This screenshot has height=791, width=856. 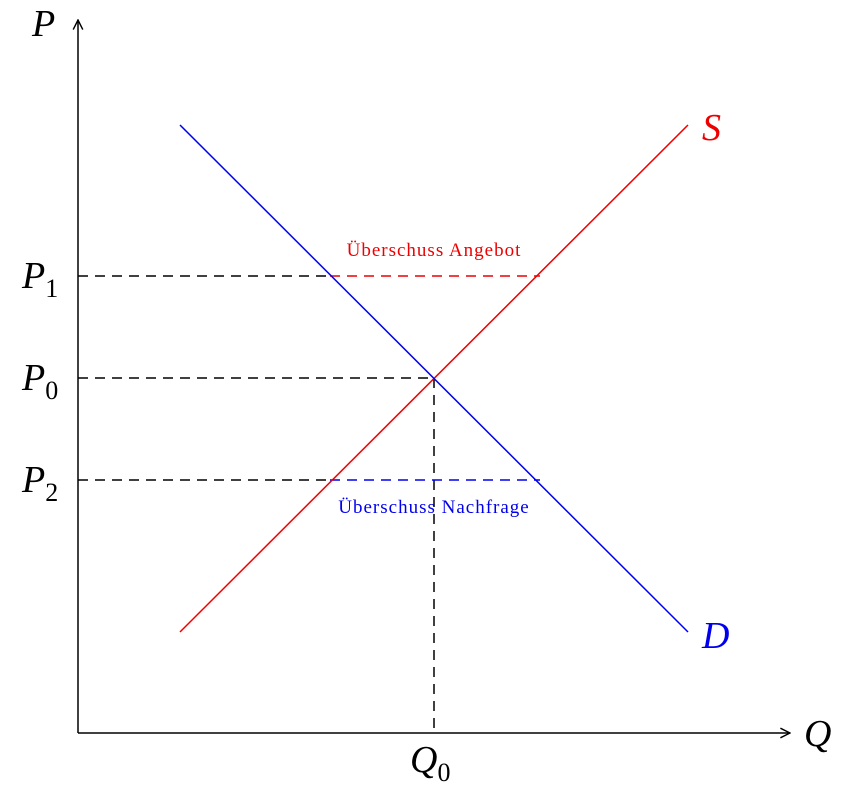 I want to click on price-label: P1, so click(x=39, y=279).